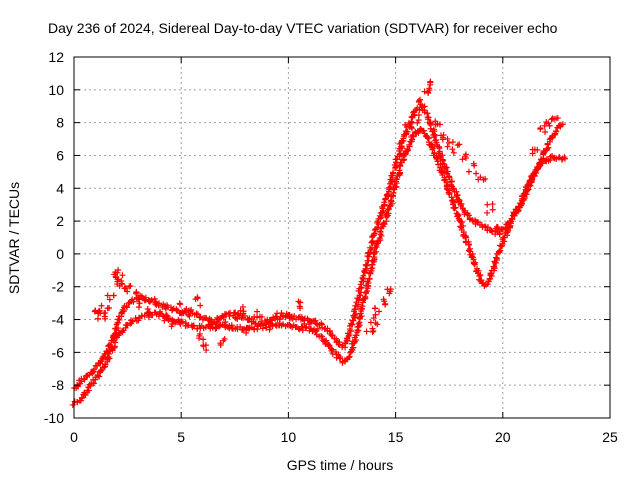 The height and width of the screenshot is (480, 640). Describe the element at coordinates (610, 437) in the screenshot. I see `x-tick-label: 25` at that location.